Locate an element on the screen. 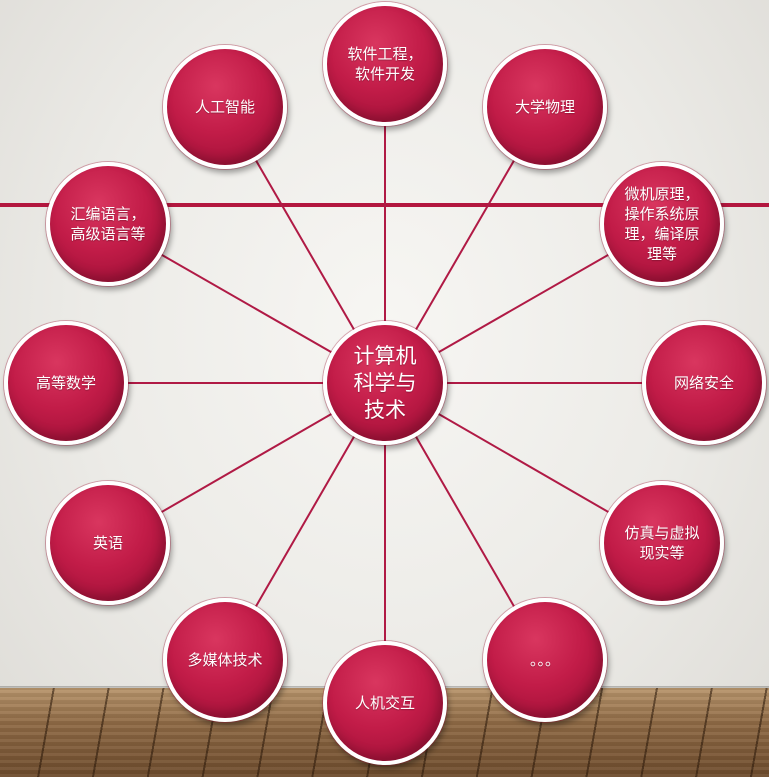 Image resolution: width=769 pixels, height=777 pixels. node-label: 人机交互 is located at coordinates (384, 703).